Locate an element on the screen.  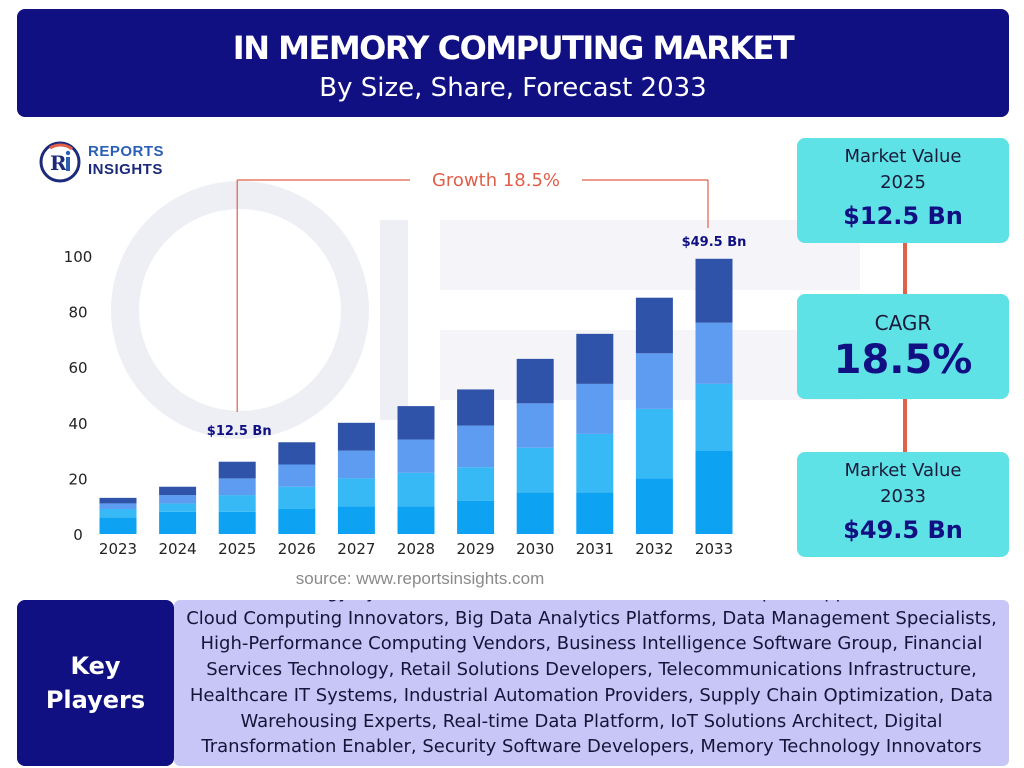
svg-text: R is located at coordinates (58, 163).